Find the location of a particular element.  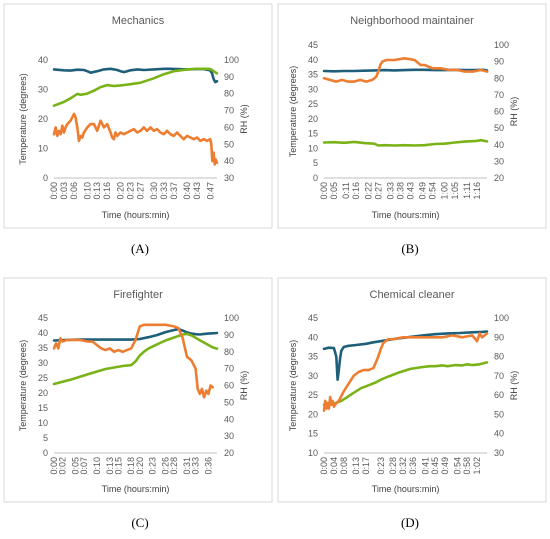

chart-title: Neighborhood maintainer is located at coordinates (412, 21).